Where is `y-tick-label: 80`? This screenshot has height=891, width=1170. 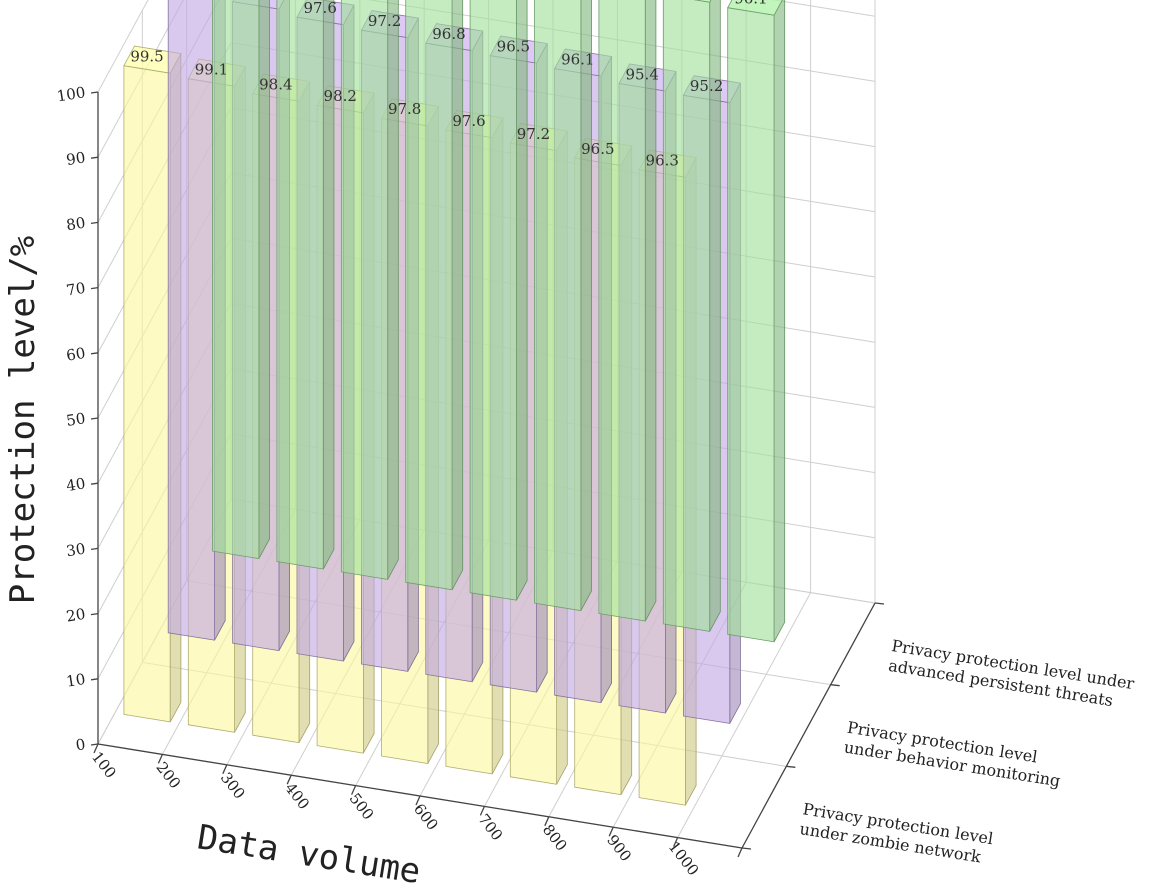
y-tick-label: 80 is located at coordinates (76, 224).